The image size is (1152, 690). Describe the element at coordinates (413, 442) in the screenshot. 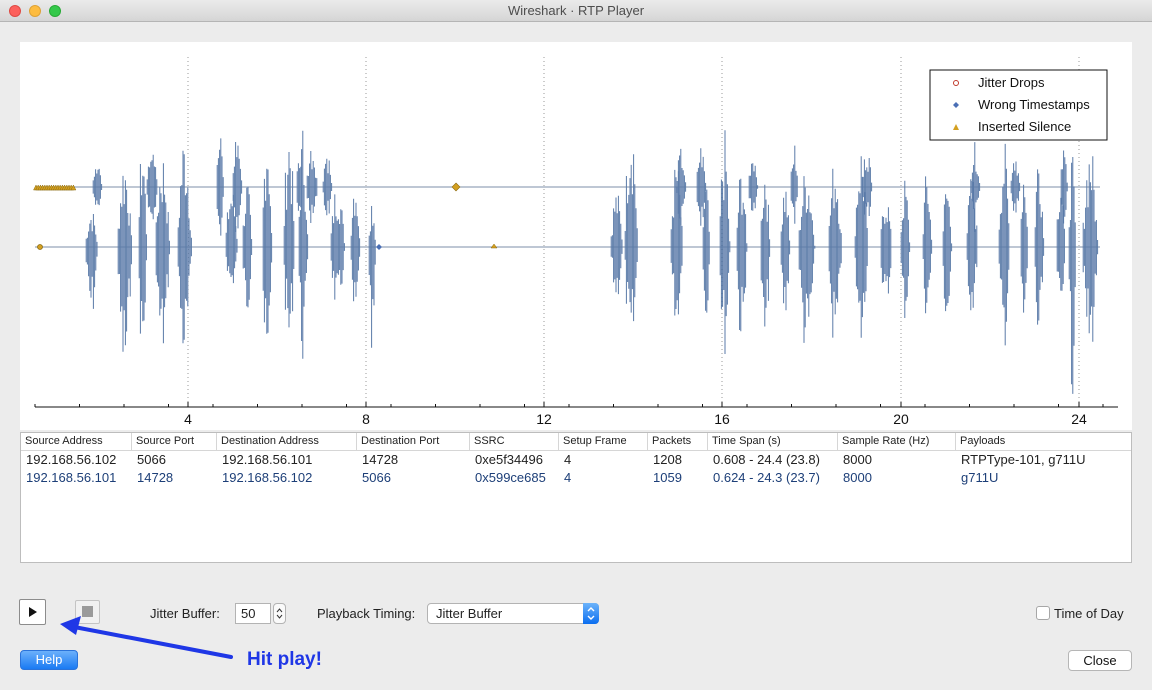

I see `col-destination-port: Destination Port` at that location.